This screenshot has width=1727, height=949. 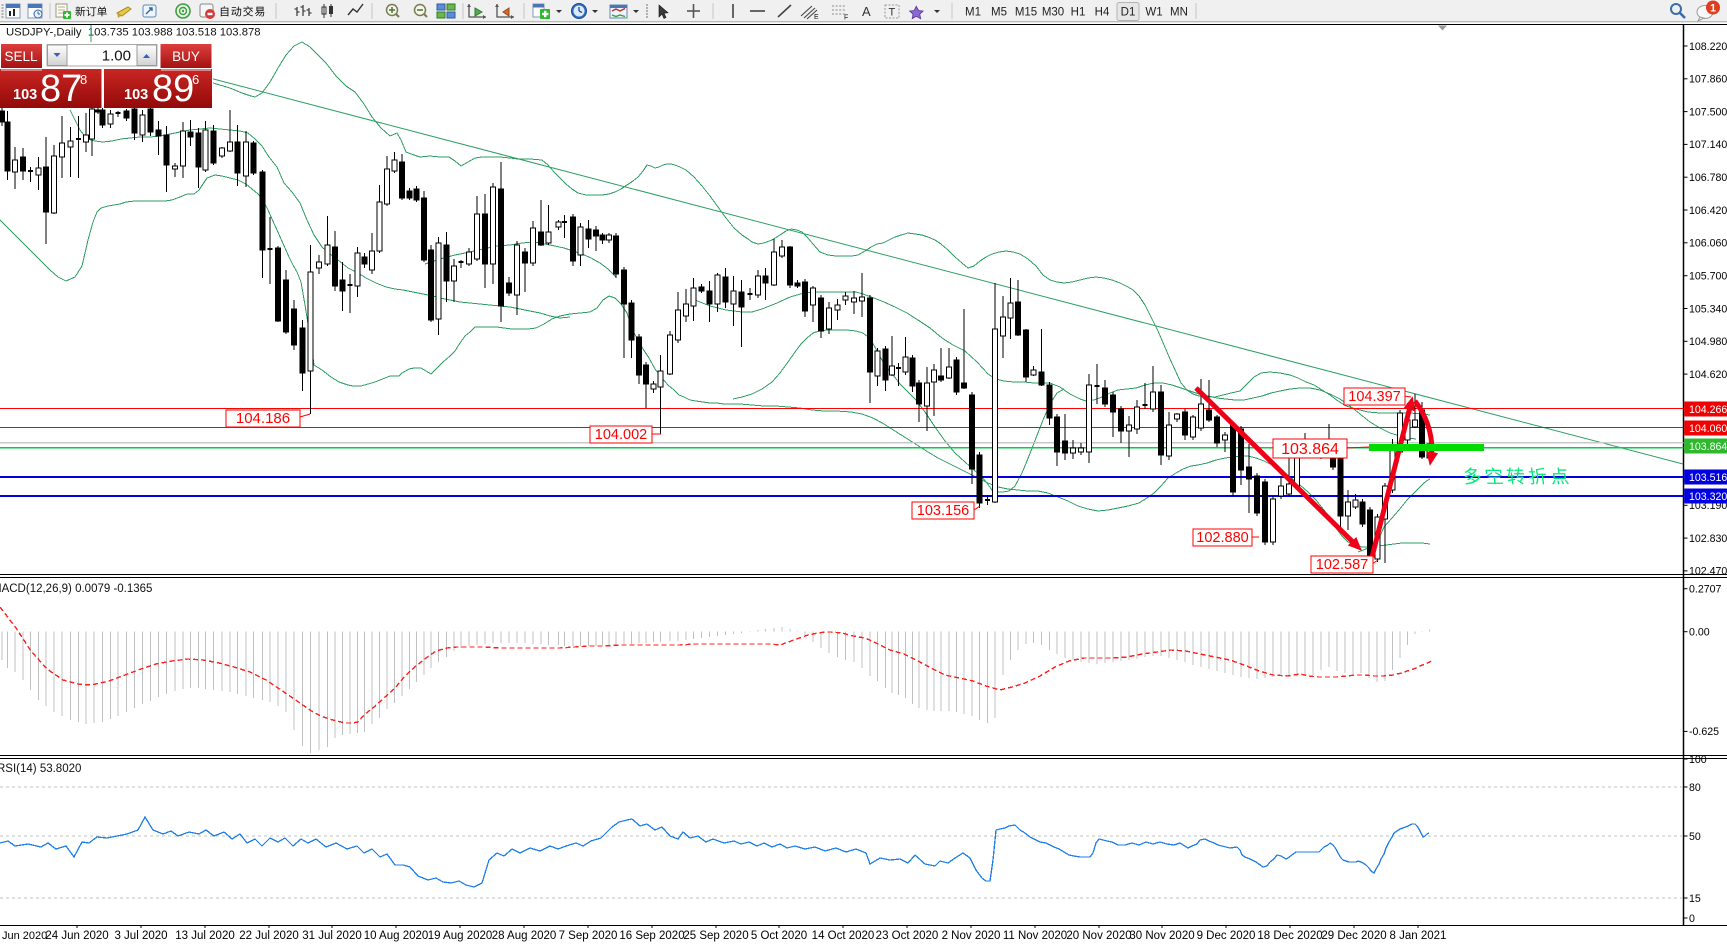 I want to click on svg-text: 107.860, so click(x=1708, y=80).